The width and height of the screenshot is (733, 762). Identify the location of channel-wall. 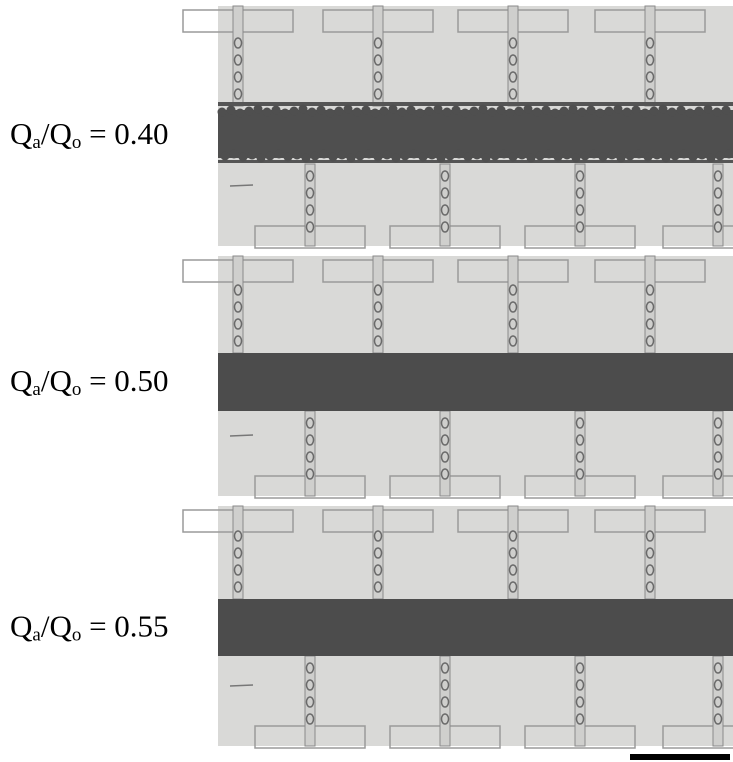
(475, 161).